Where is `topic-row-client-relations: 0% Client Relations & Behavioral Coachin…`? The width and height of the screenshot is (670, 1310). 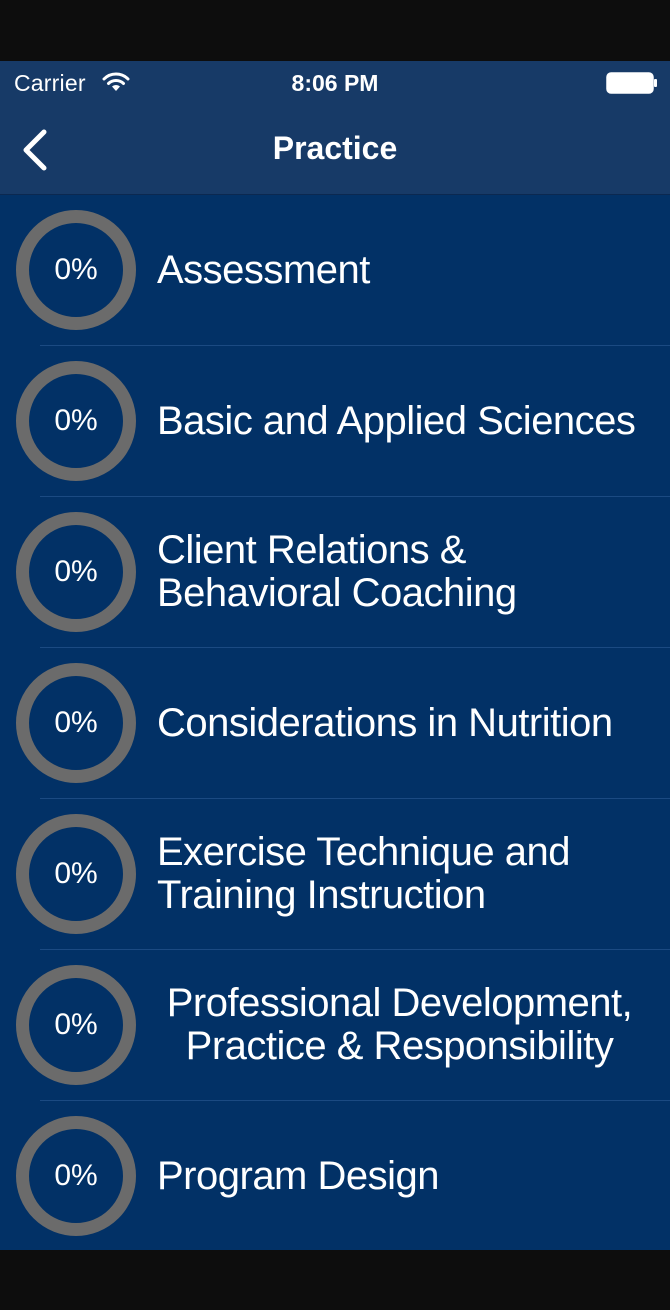
topic-row-client-relations: 0% Client Relations & Behavioral Coachin… is located at coordinates (335, 572).